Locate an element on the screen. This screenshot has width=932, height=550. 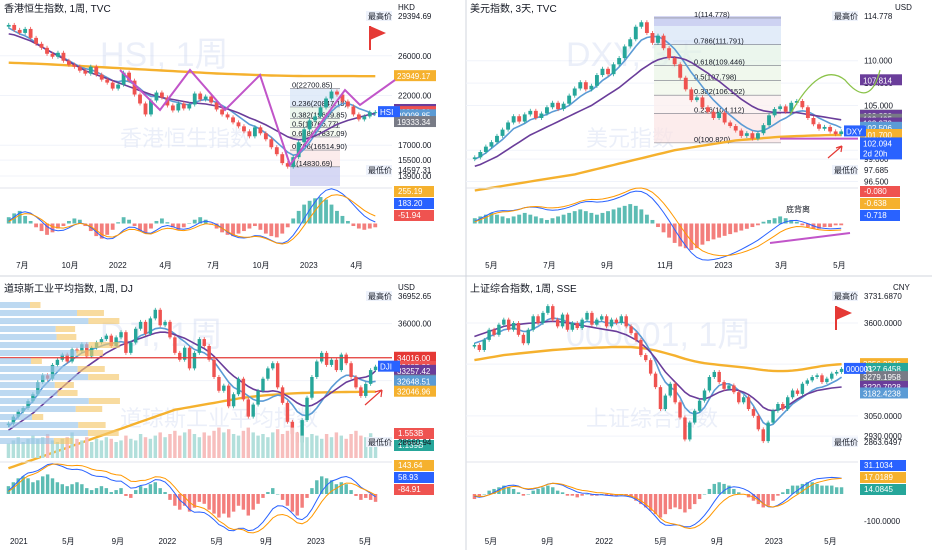
fib-label: 1(114.778) is located at coordinates (712, 14).